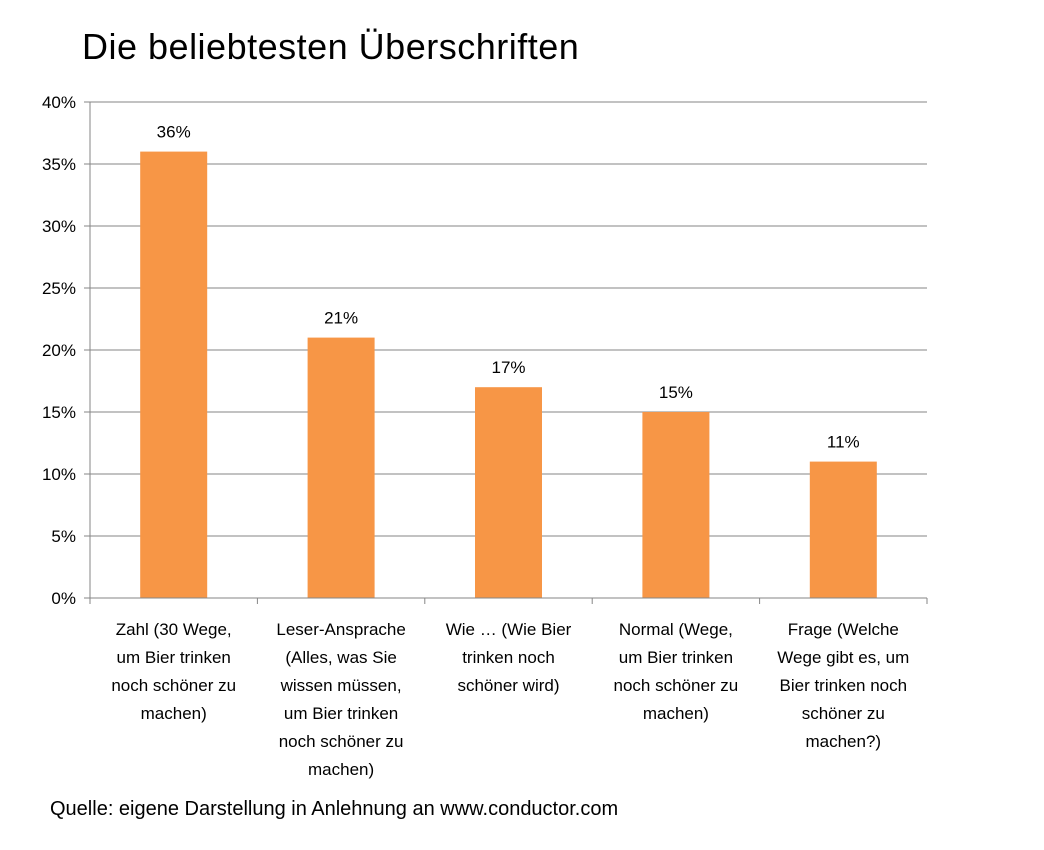 This screenshot has height=850, width=1044. I want to click on y-tick-label: 15%, so click(59, 412).